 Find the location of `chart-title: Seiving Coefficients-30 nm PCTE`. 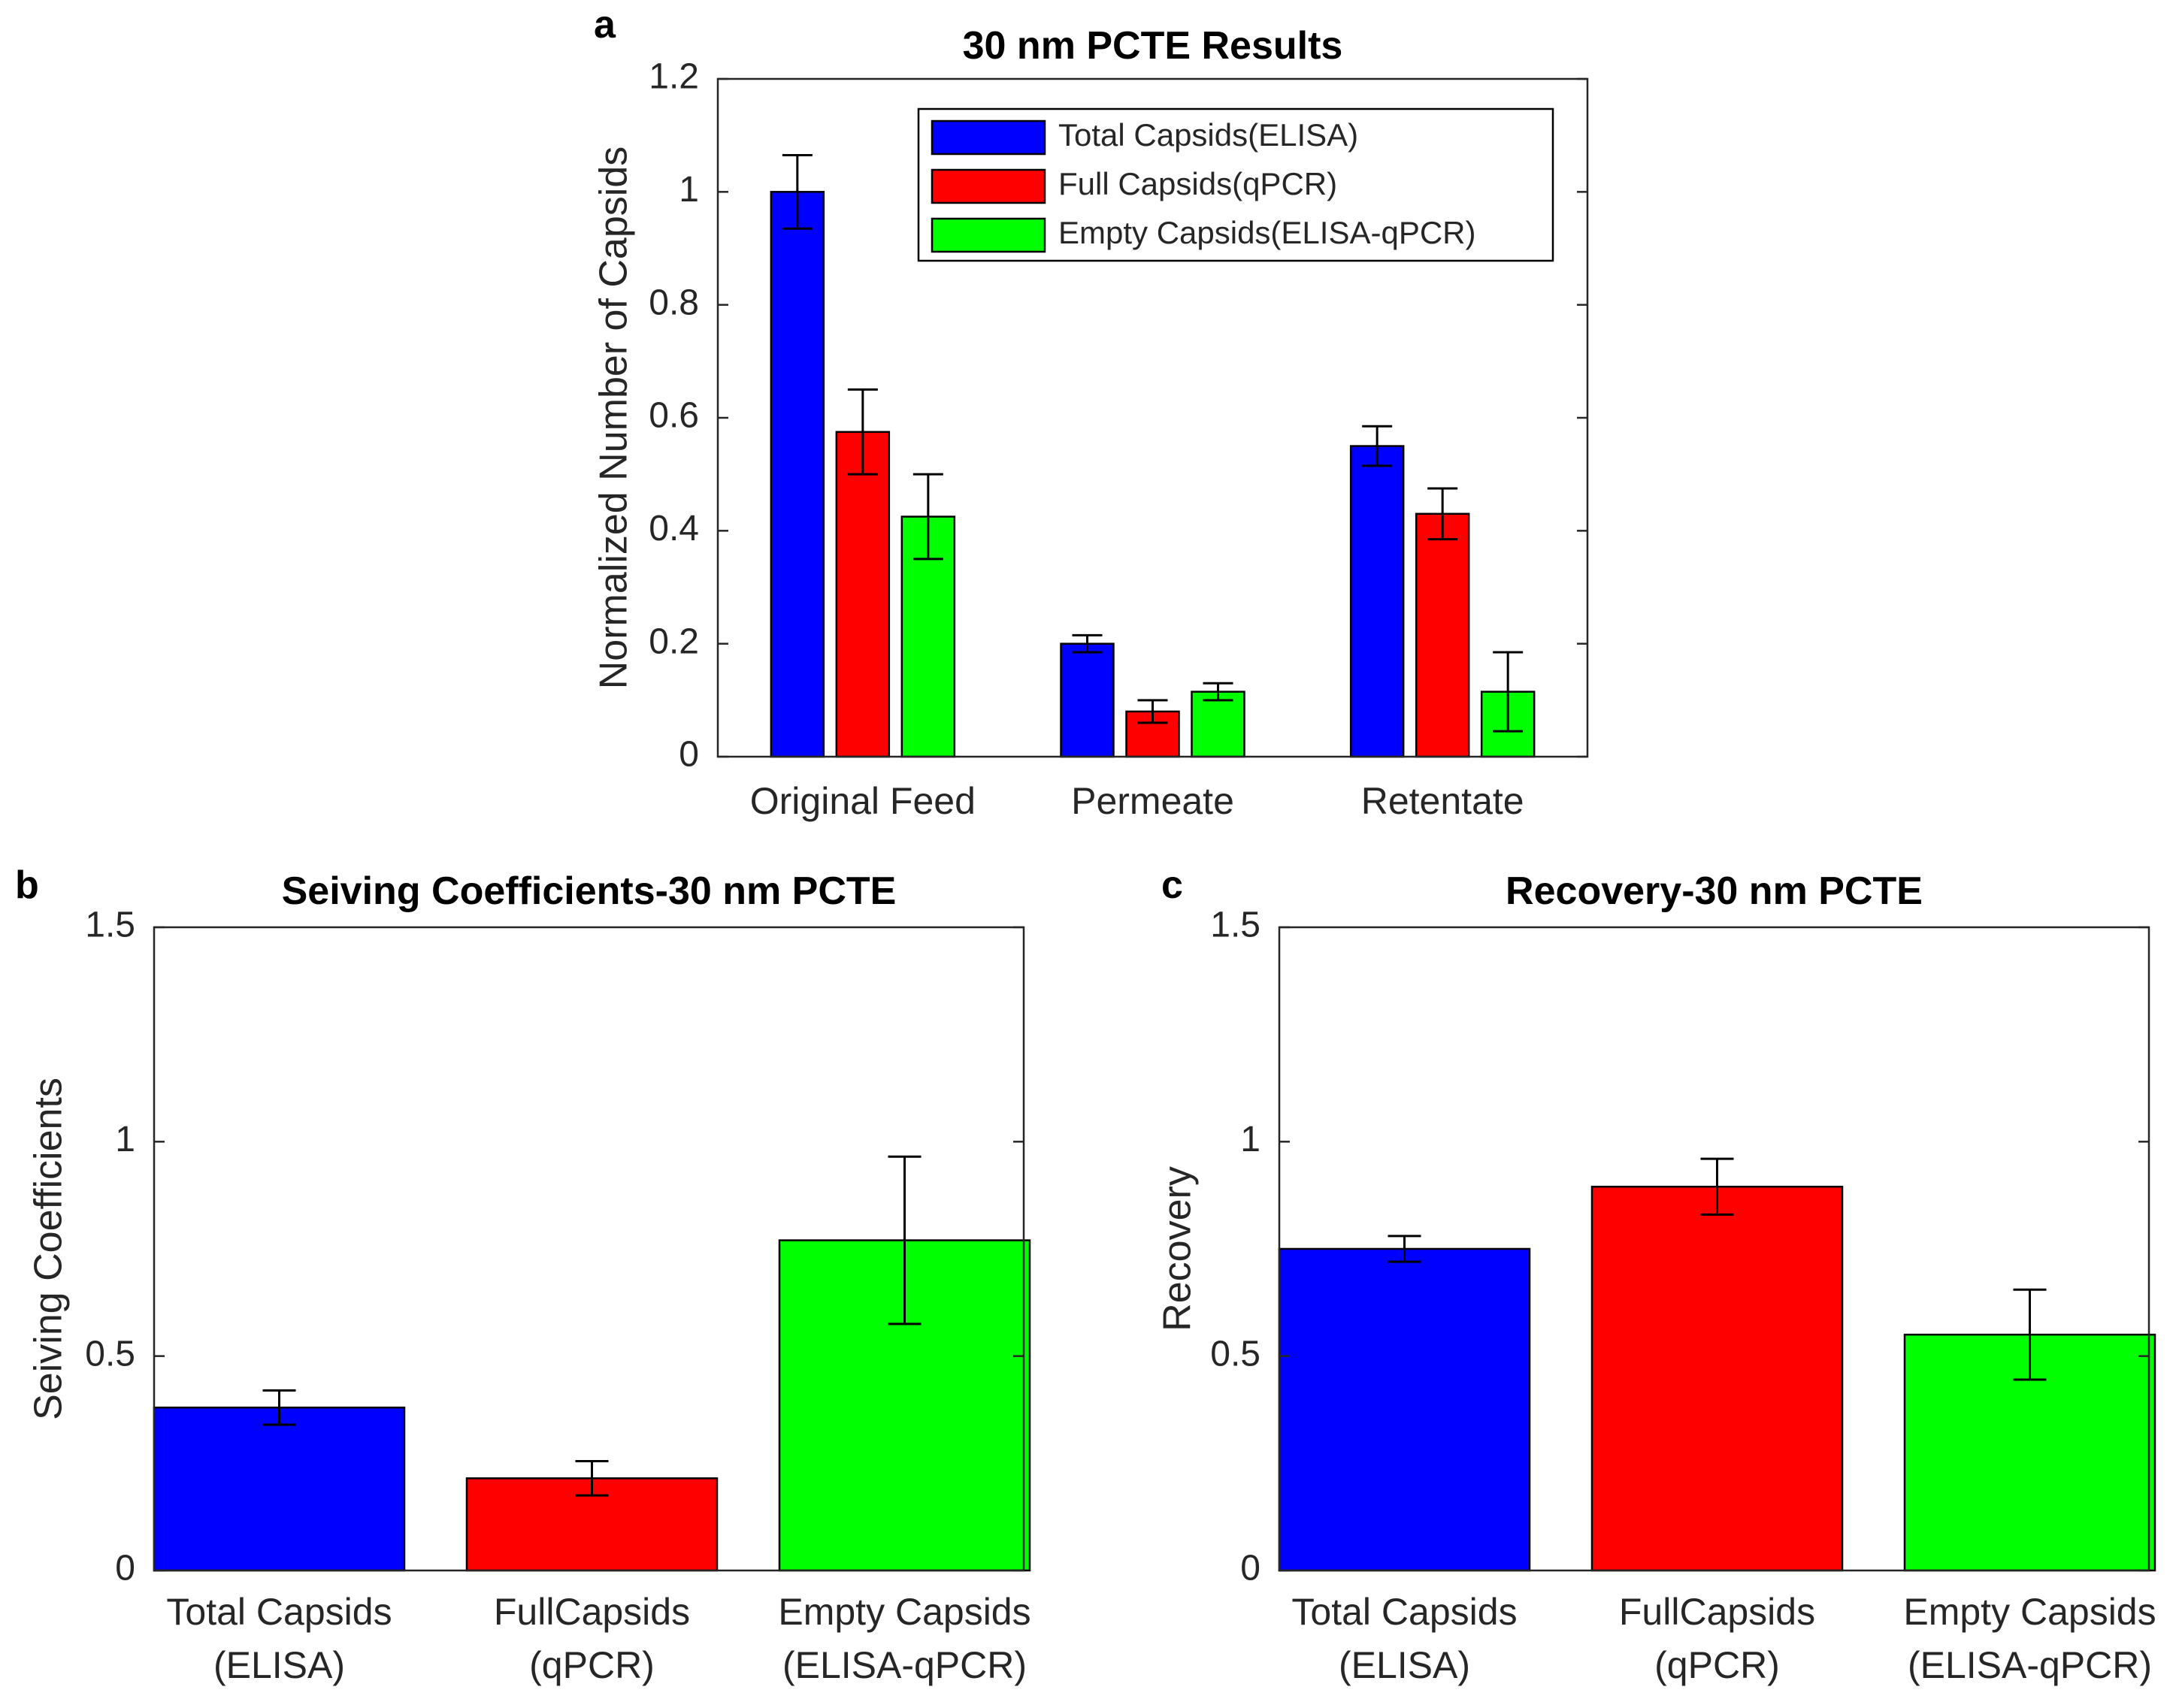

chart-title: Seiving Coefficients-30 nm PCTE is located at coordinates (589, 891).